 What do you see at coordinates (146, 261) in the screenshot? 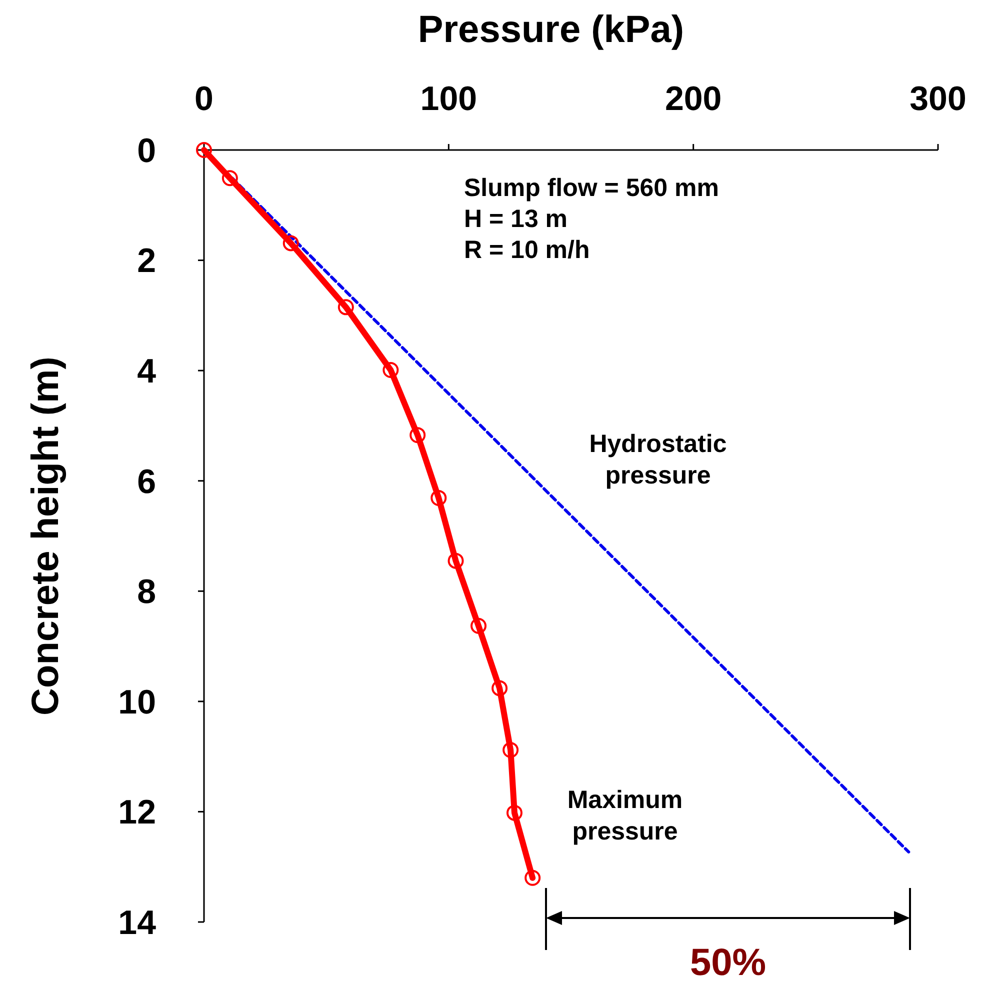
I see `y-tick-label: 2` at bounding box center [146, 261].